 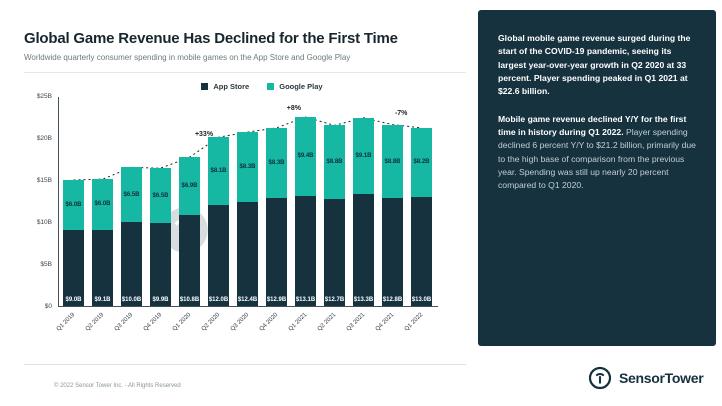 I want to click on app-store-segment: $9.0B, so click(x=73, y=268).